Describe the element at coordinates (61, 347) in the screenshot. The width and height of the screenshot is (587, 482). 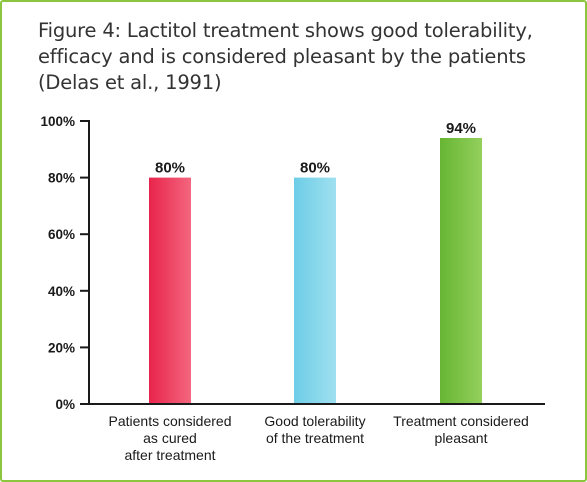
I see `y-tick-label: 20%` at that location.